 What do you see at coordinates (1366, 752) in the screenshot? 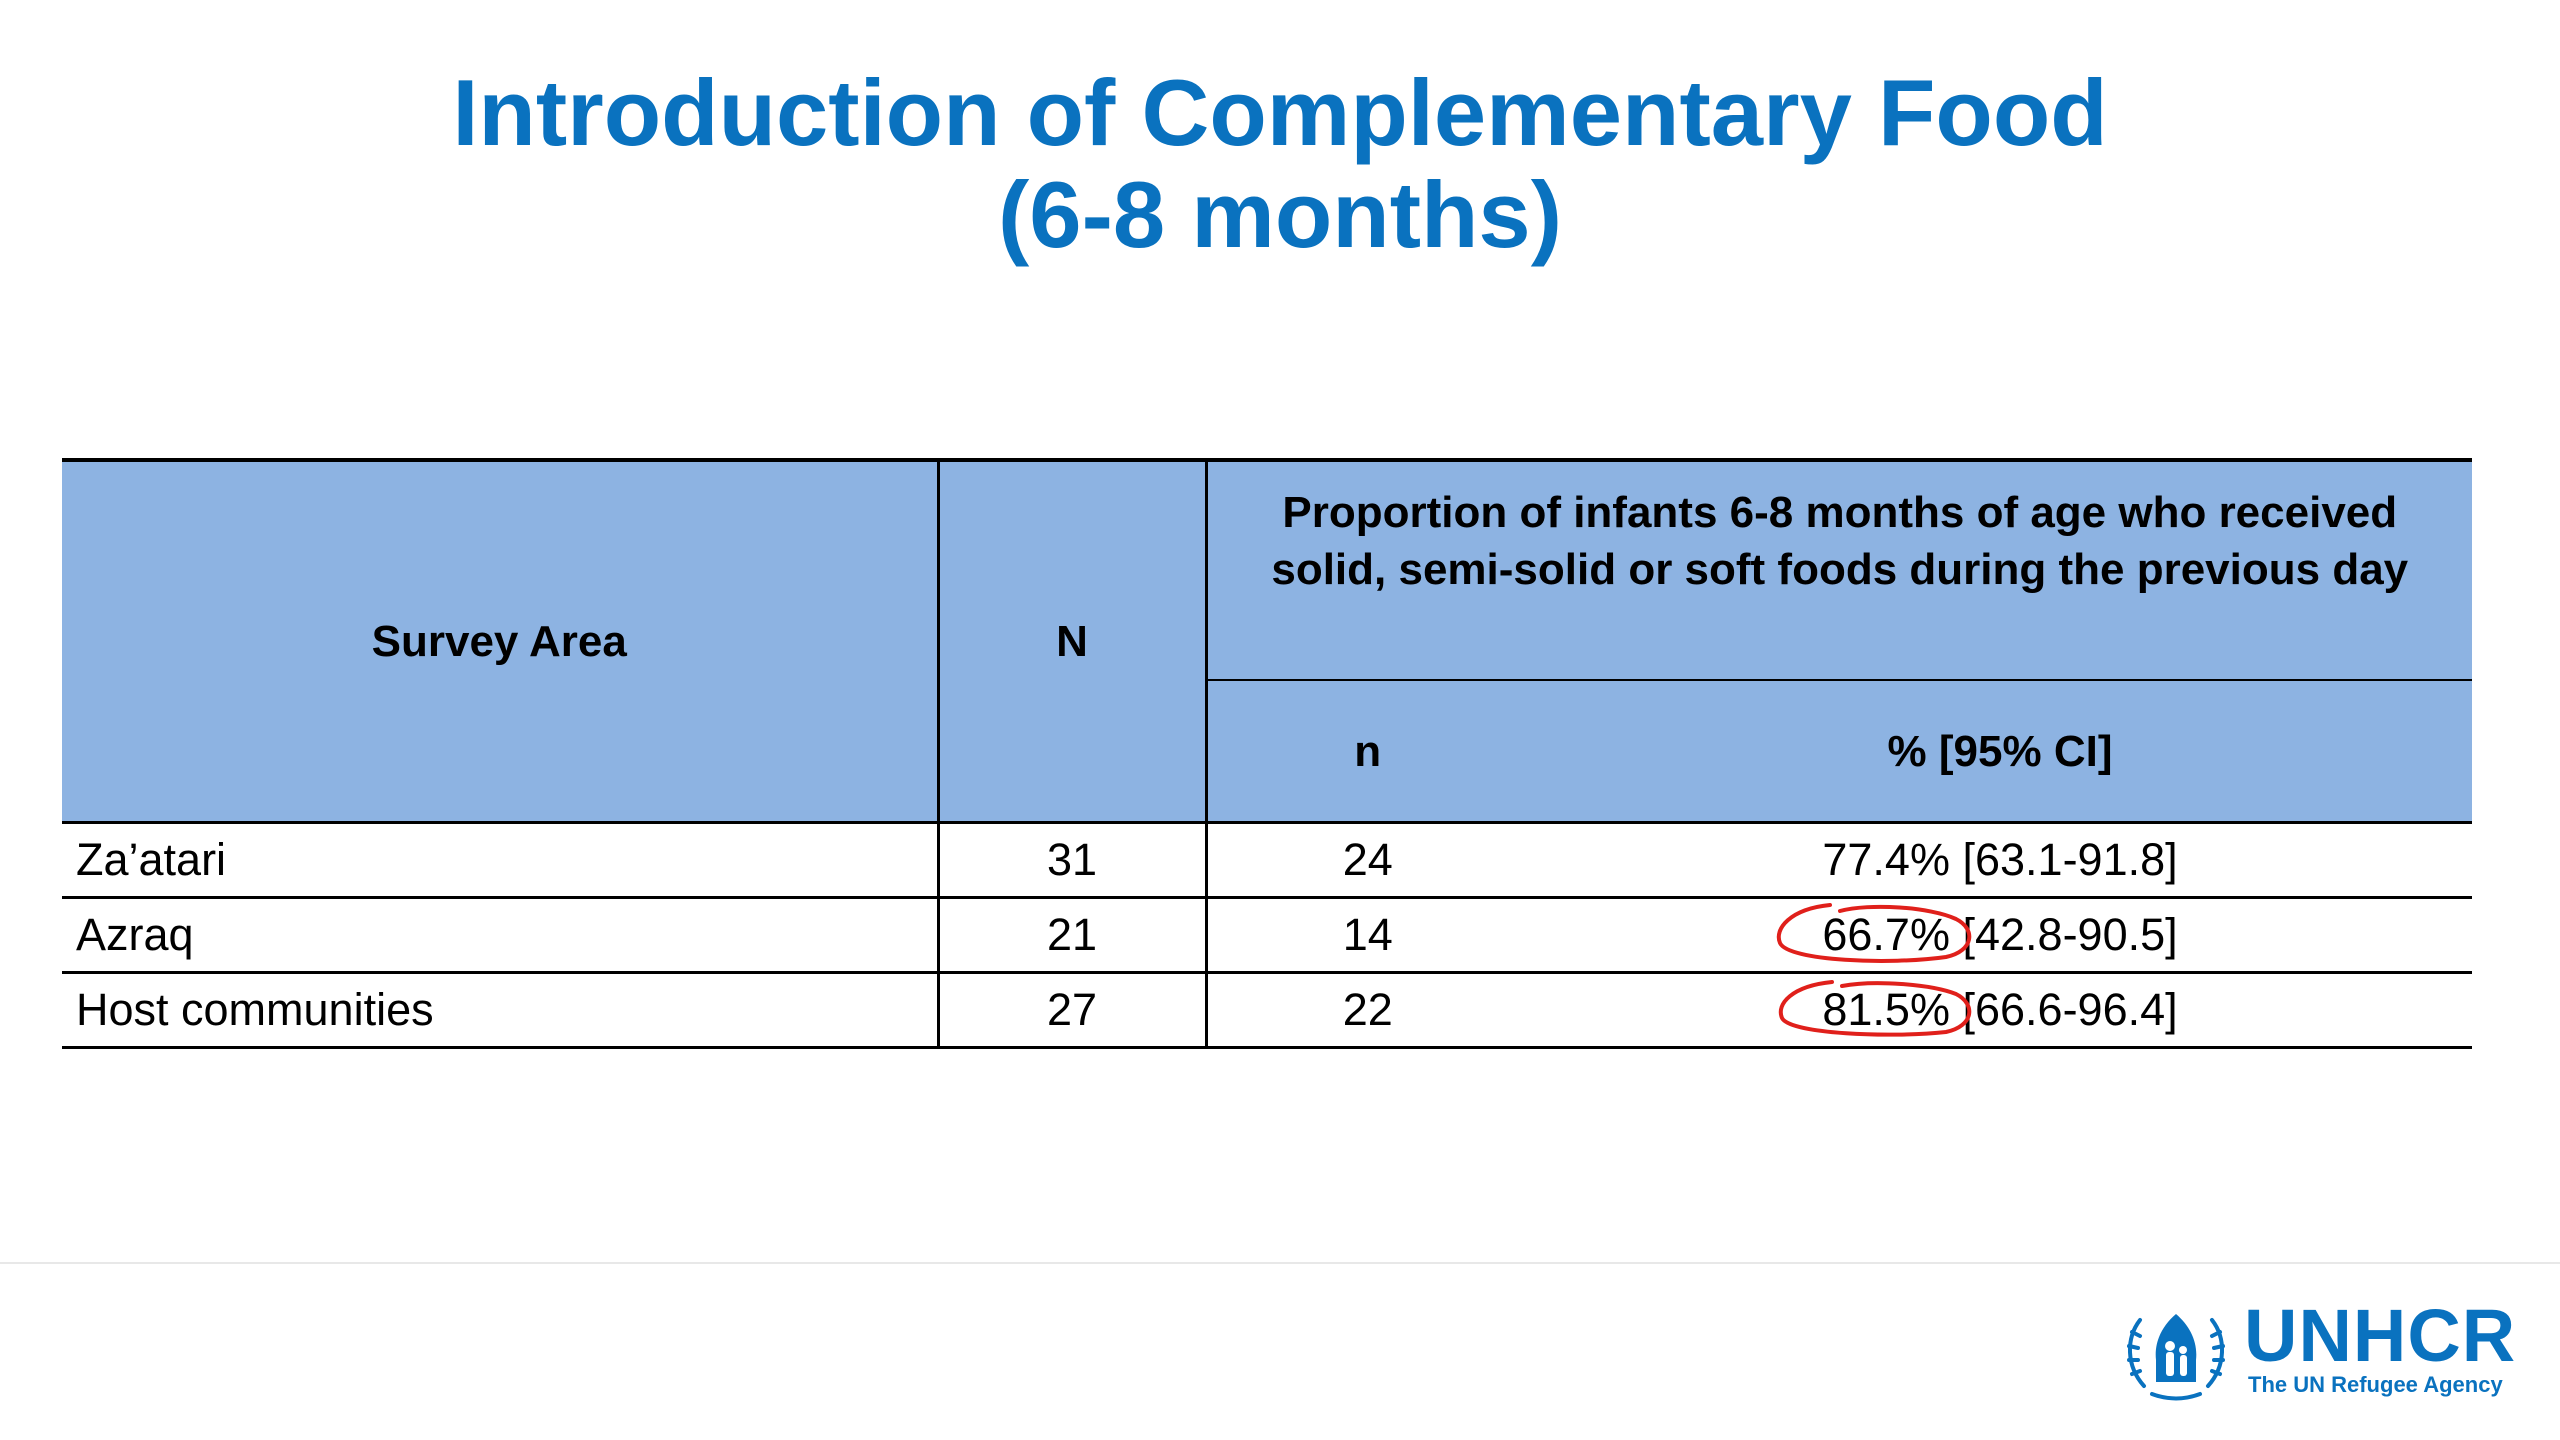
I see `header-n: n` at bounding box center [1366, 752].